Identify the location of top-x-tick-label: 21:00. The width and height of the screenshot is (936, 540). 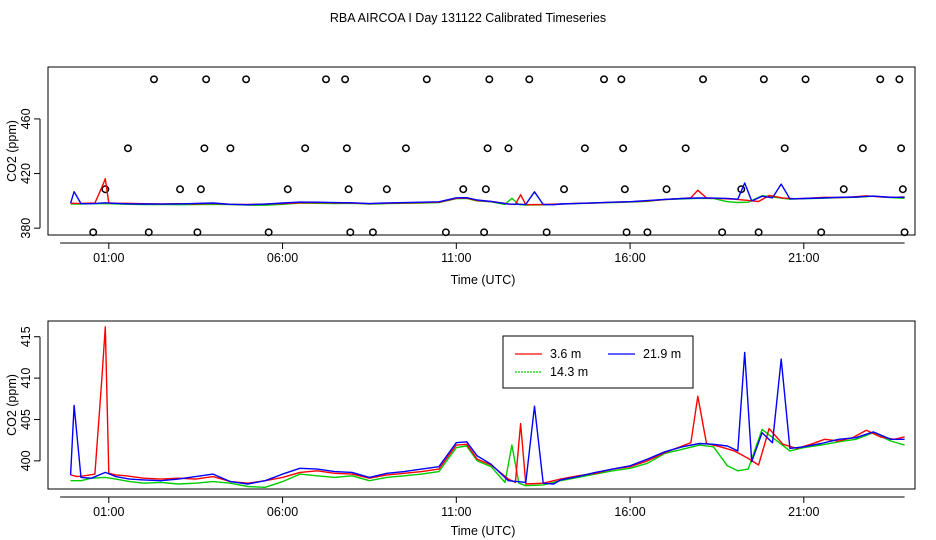
(803, 258).